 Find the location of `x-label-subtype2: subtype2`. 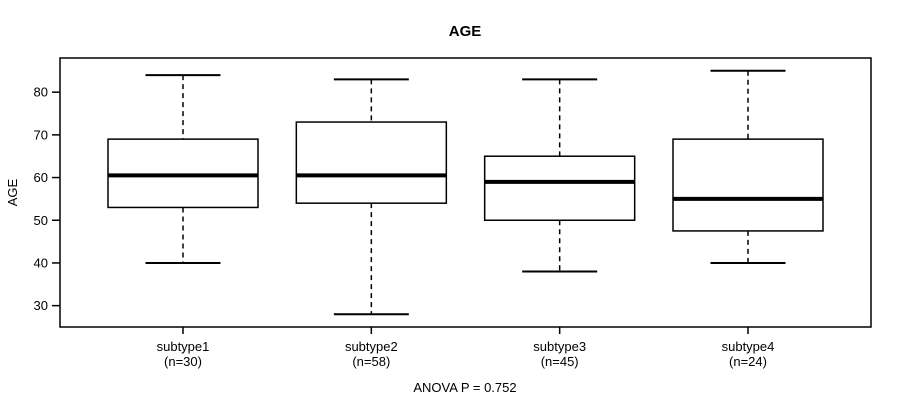

x-label-subtype2: subtype2 is located at coordinates (371, 346).